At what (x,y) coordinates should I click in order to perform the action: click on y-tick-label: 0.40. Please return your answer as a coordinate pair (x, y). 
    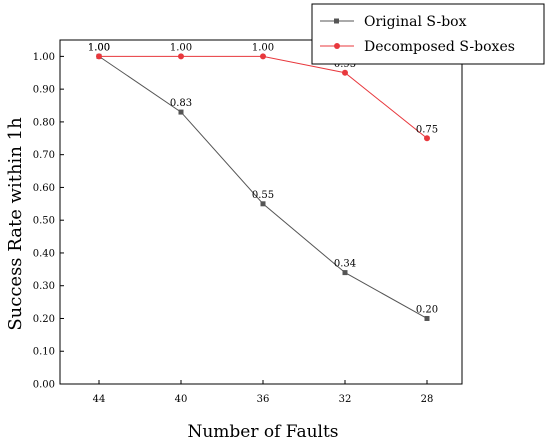
    Looking at the image, I should click on (44, 253).